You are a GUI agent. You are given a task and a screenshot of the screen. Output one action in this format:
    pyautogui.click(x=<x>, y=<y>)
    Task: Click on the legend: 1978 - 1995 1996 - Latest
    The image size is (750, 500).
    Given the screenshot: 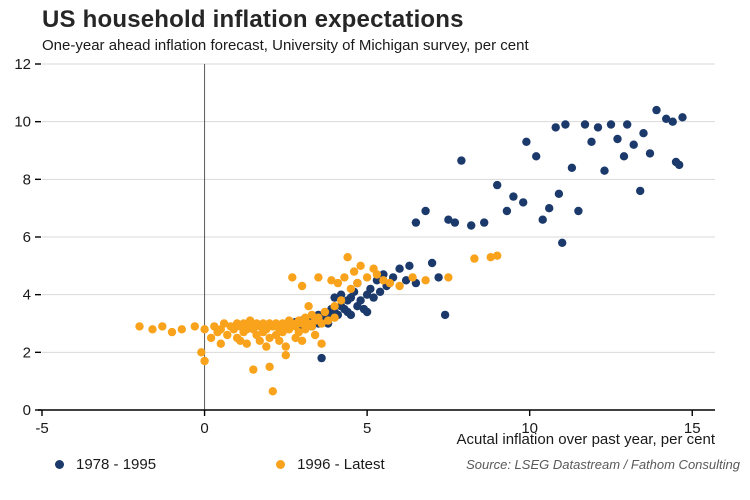 What is the action you would take?
    pyautogui.click(x=220, y=464)
    